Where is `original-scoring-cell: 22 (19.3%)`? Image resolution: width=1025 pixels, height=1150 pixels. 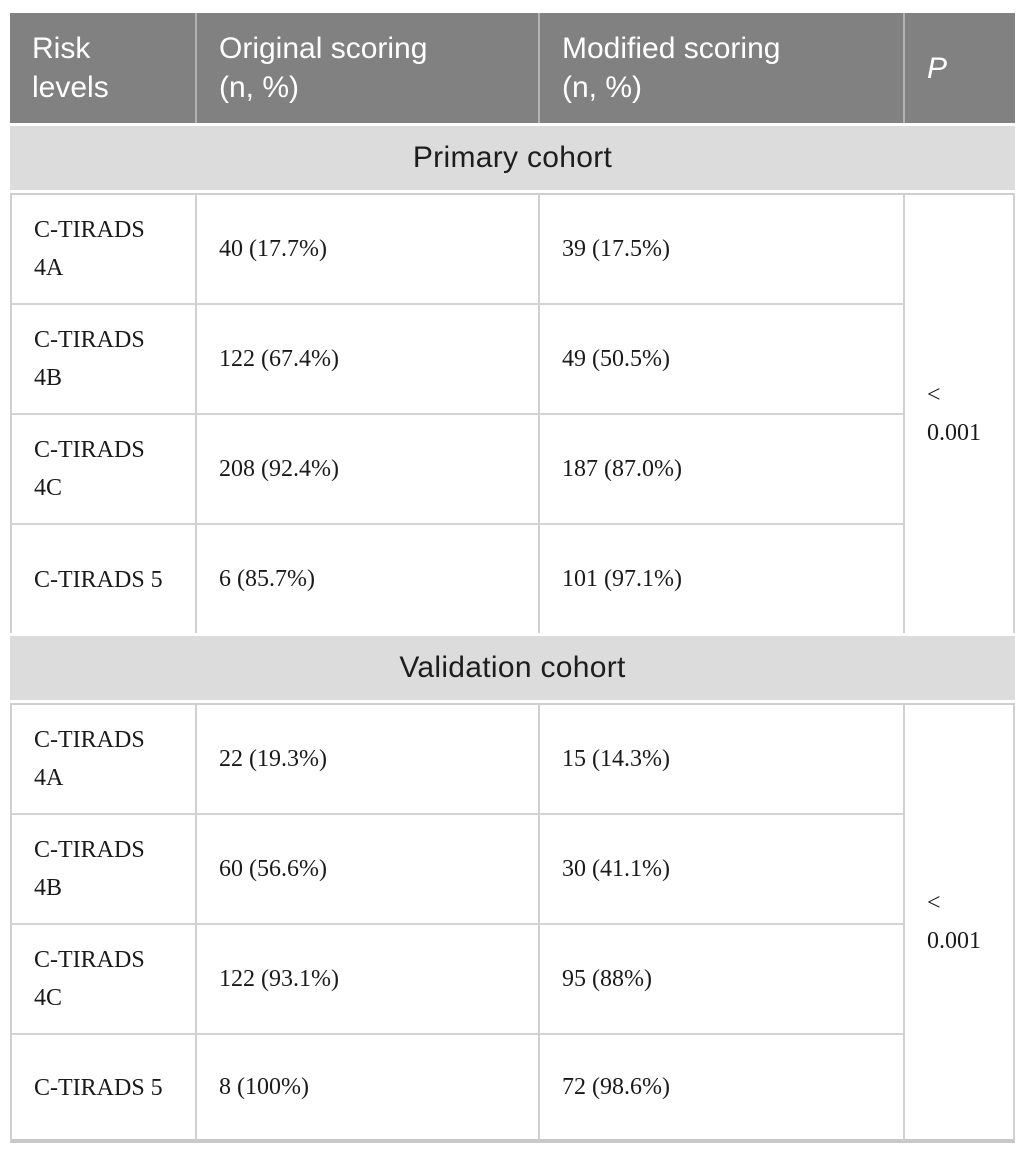
original-scoring-cell: 22 (19.3%) is located at coordinates (366, 758).